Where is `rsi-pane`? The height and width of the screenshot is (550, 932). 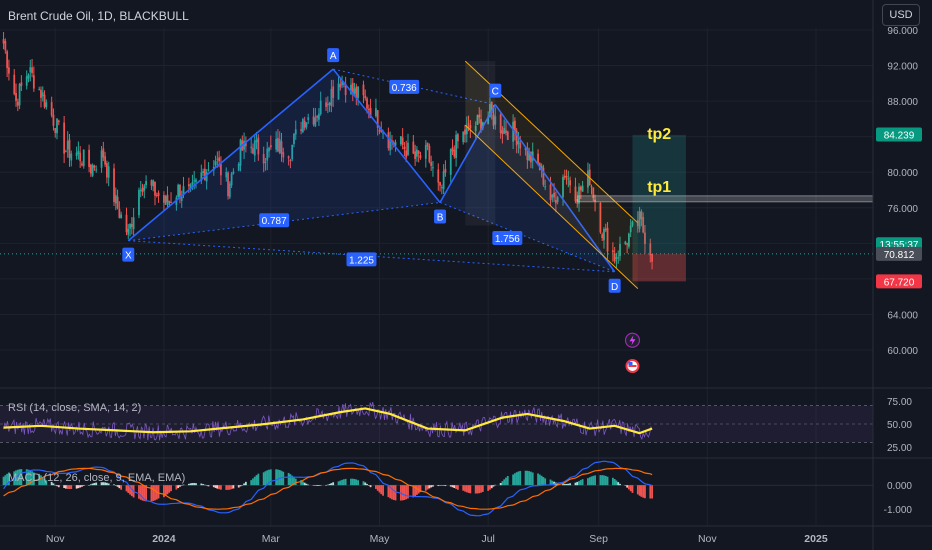 rsi-pane is located at coordinates (436, 422).